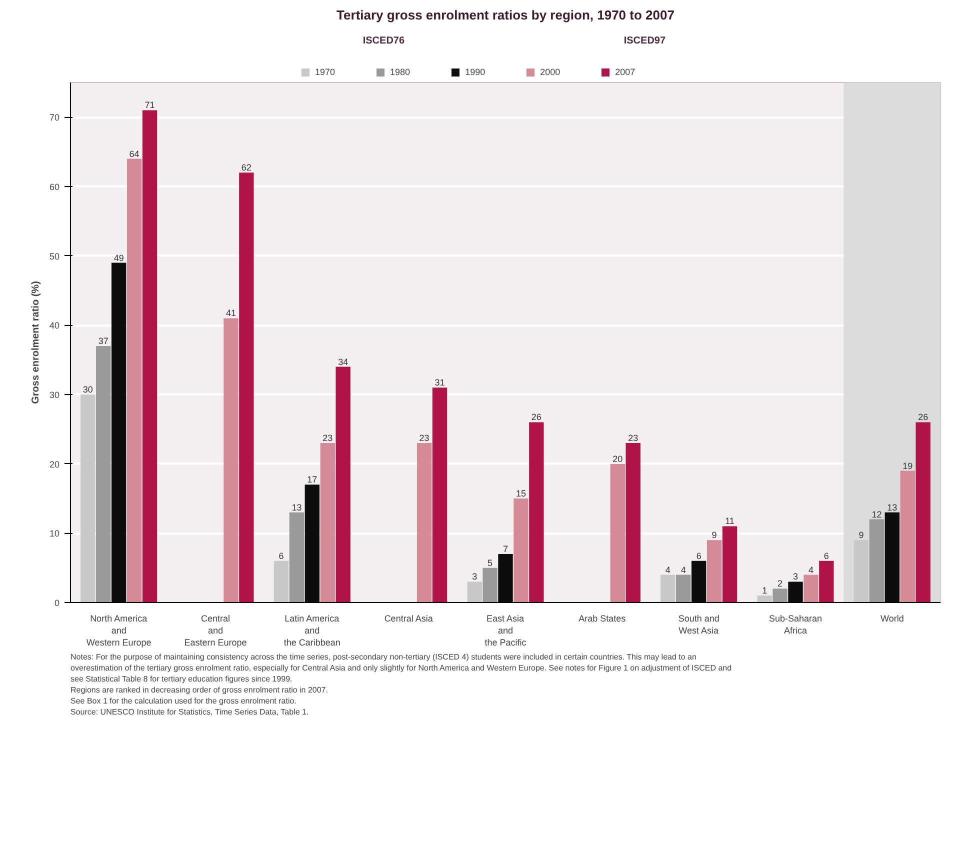 This screenshot has height=856, width=972. Describe the element at coordinates (907, 465) in the screenshot. I see `data-label: 19` at that location.